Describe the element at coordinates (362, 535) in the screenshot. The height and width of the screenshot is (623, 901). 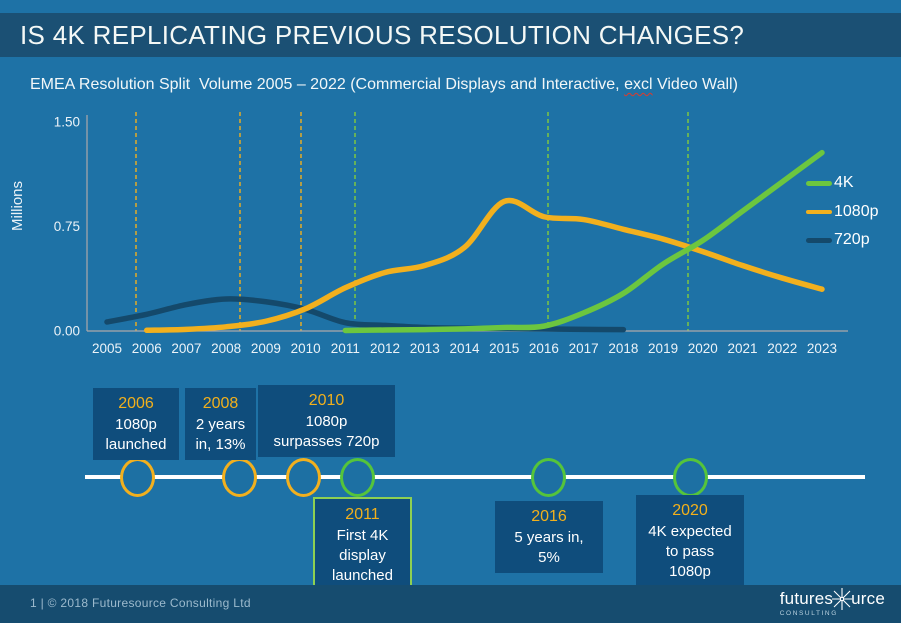
I see `timeline-event-text: First 4K` at that location.